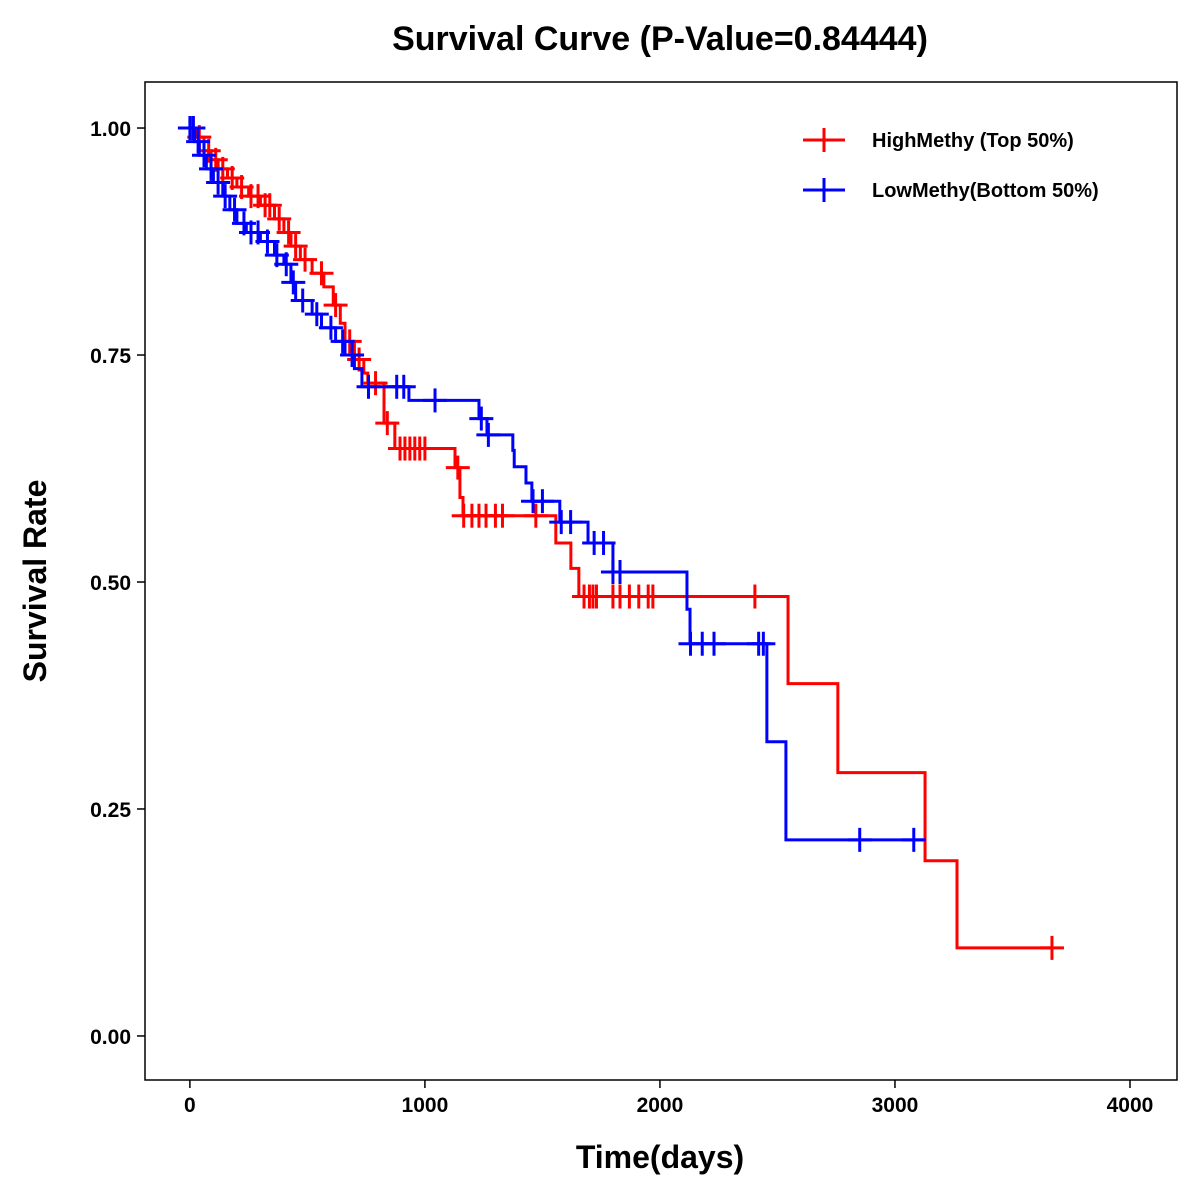 The height and width of the screenshot is (1200, 1200). What do you see at coordinates (660, 1157) in the screenshot?
I see `x-axis-label: Time(days)` at bounding box center [660, 1157].